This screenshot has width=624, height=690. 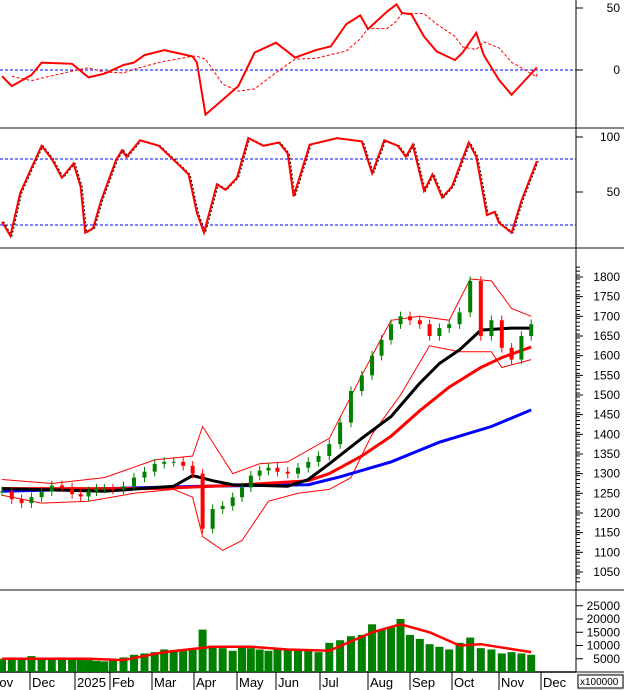 I want to click on y-tick-label: 1350, so click(x=606, y=454).